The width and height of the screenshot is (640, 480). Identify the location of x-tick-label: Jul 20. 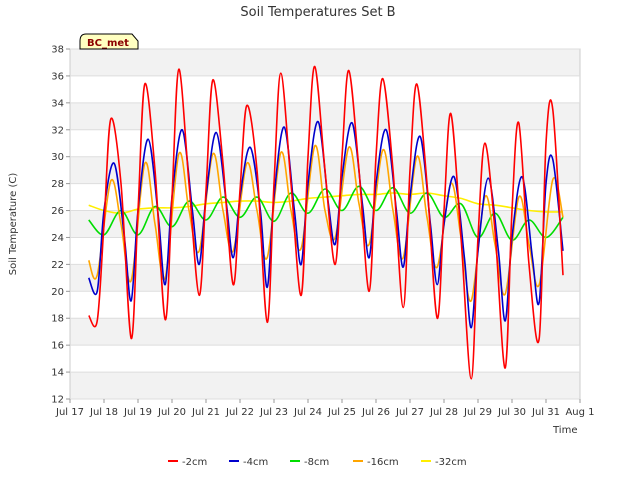
(171, 412).